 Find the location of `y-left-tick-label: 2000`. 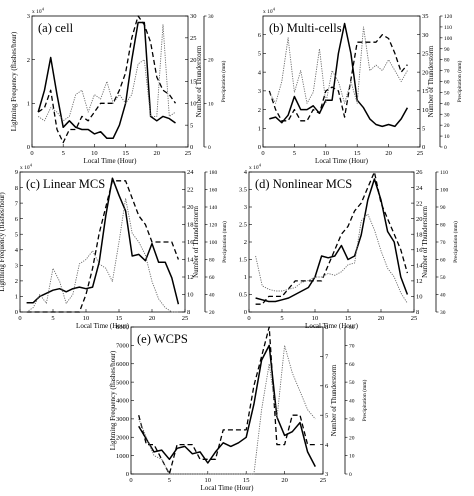

y-left-tick-label: 2000 is located at coordinates (122, 437).